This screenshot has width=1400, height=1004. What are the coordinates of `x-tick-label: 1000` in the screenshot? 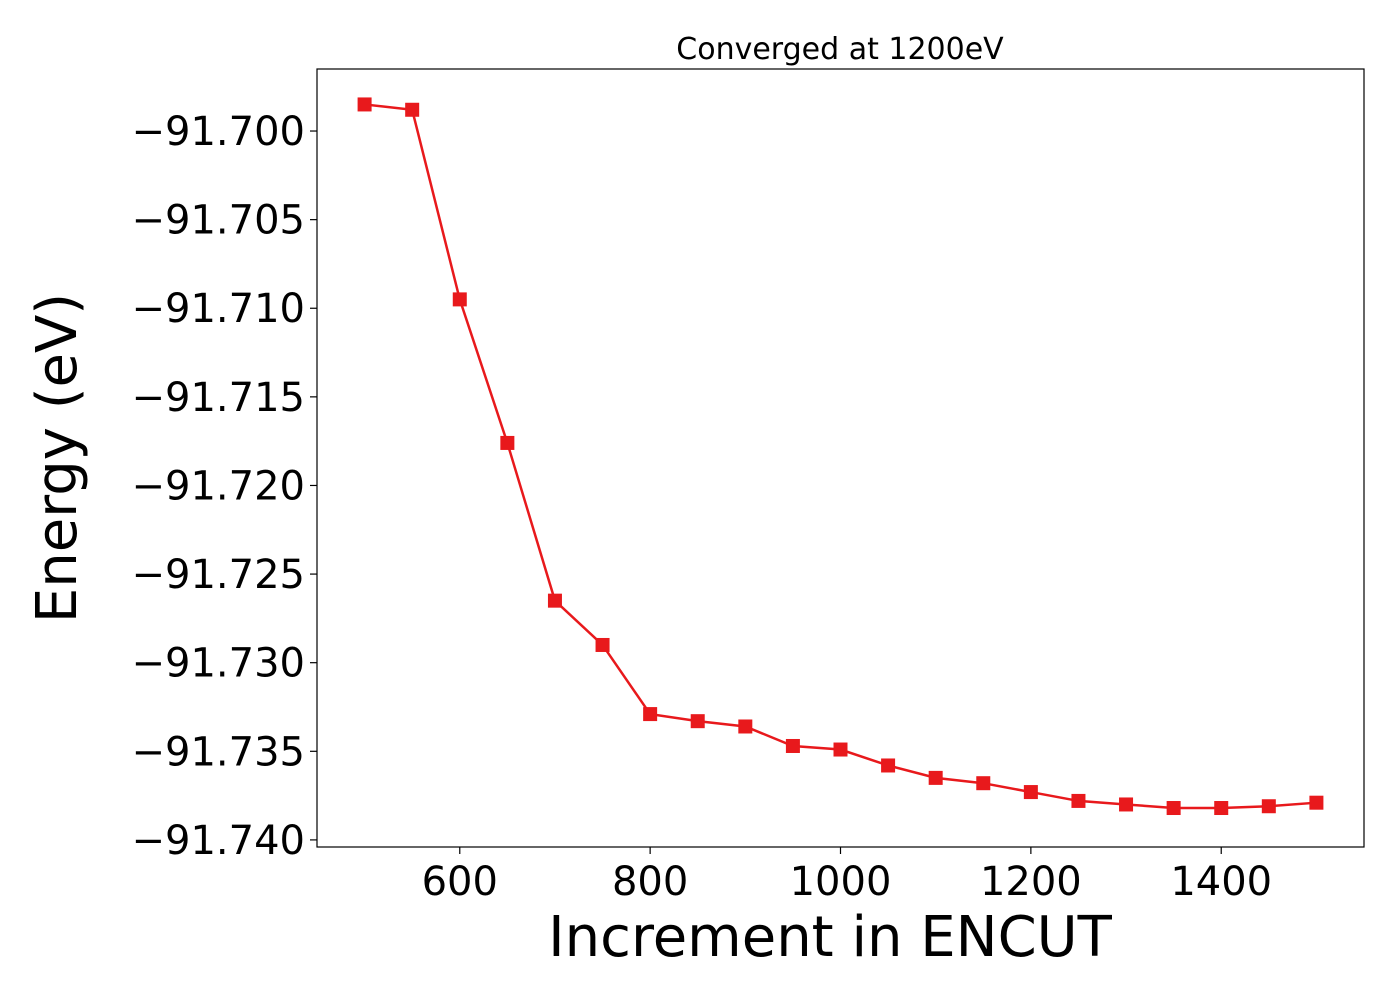 It's located at (841, 882).